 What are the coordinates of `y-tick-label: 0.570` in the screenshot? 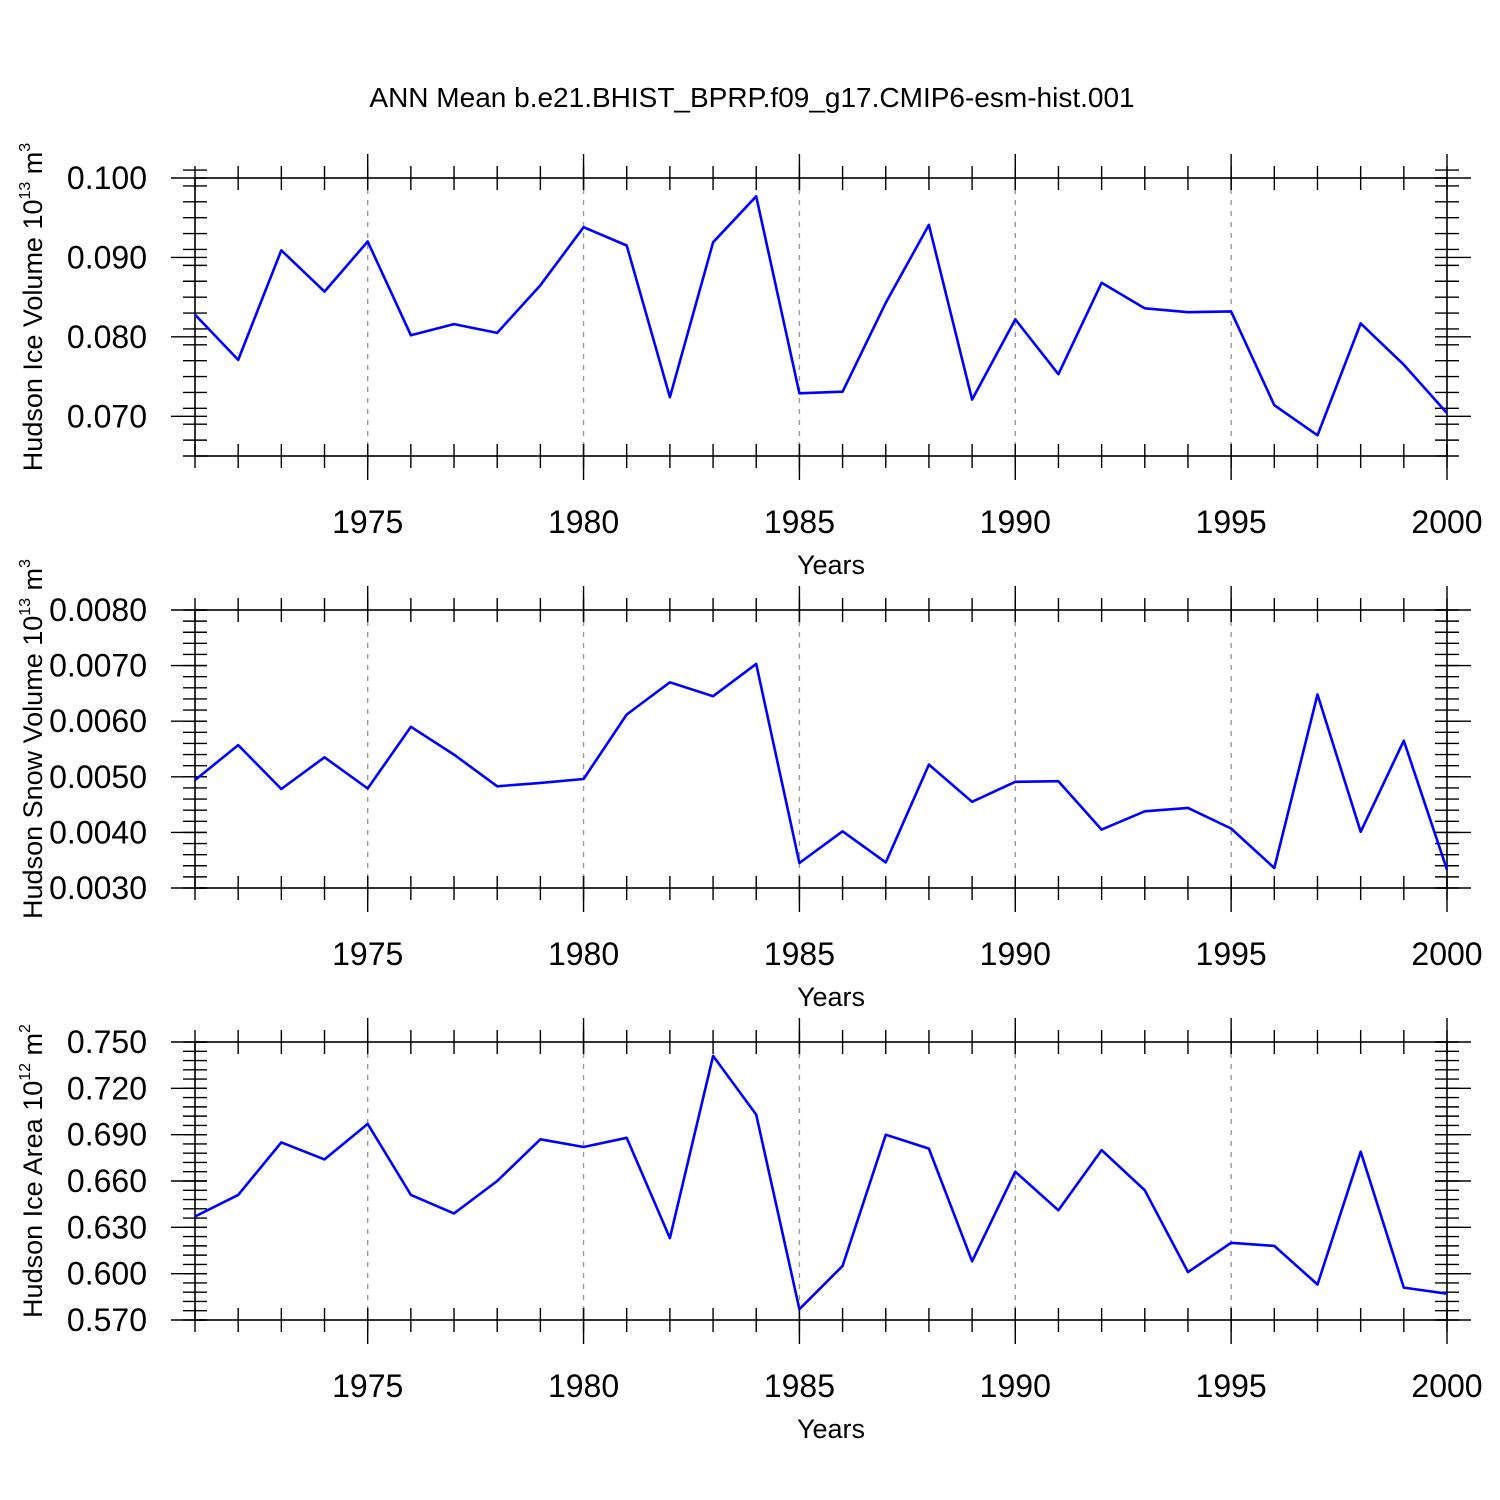 It's located at (107, 1320).